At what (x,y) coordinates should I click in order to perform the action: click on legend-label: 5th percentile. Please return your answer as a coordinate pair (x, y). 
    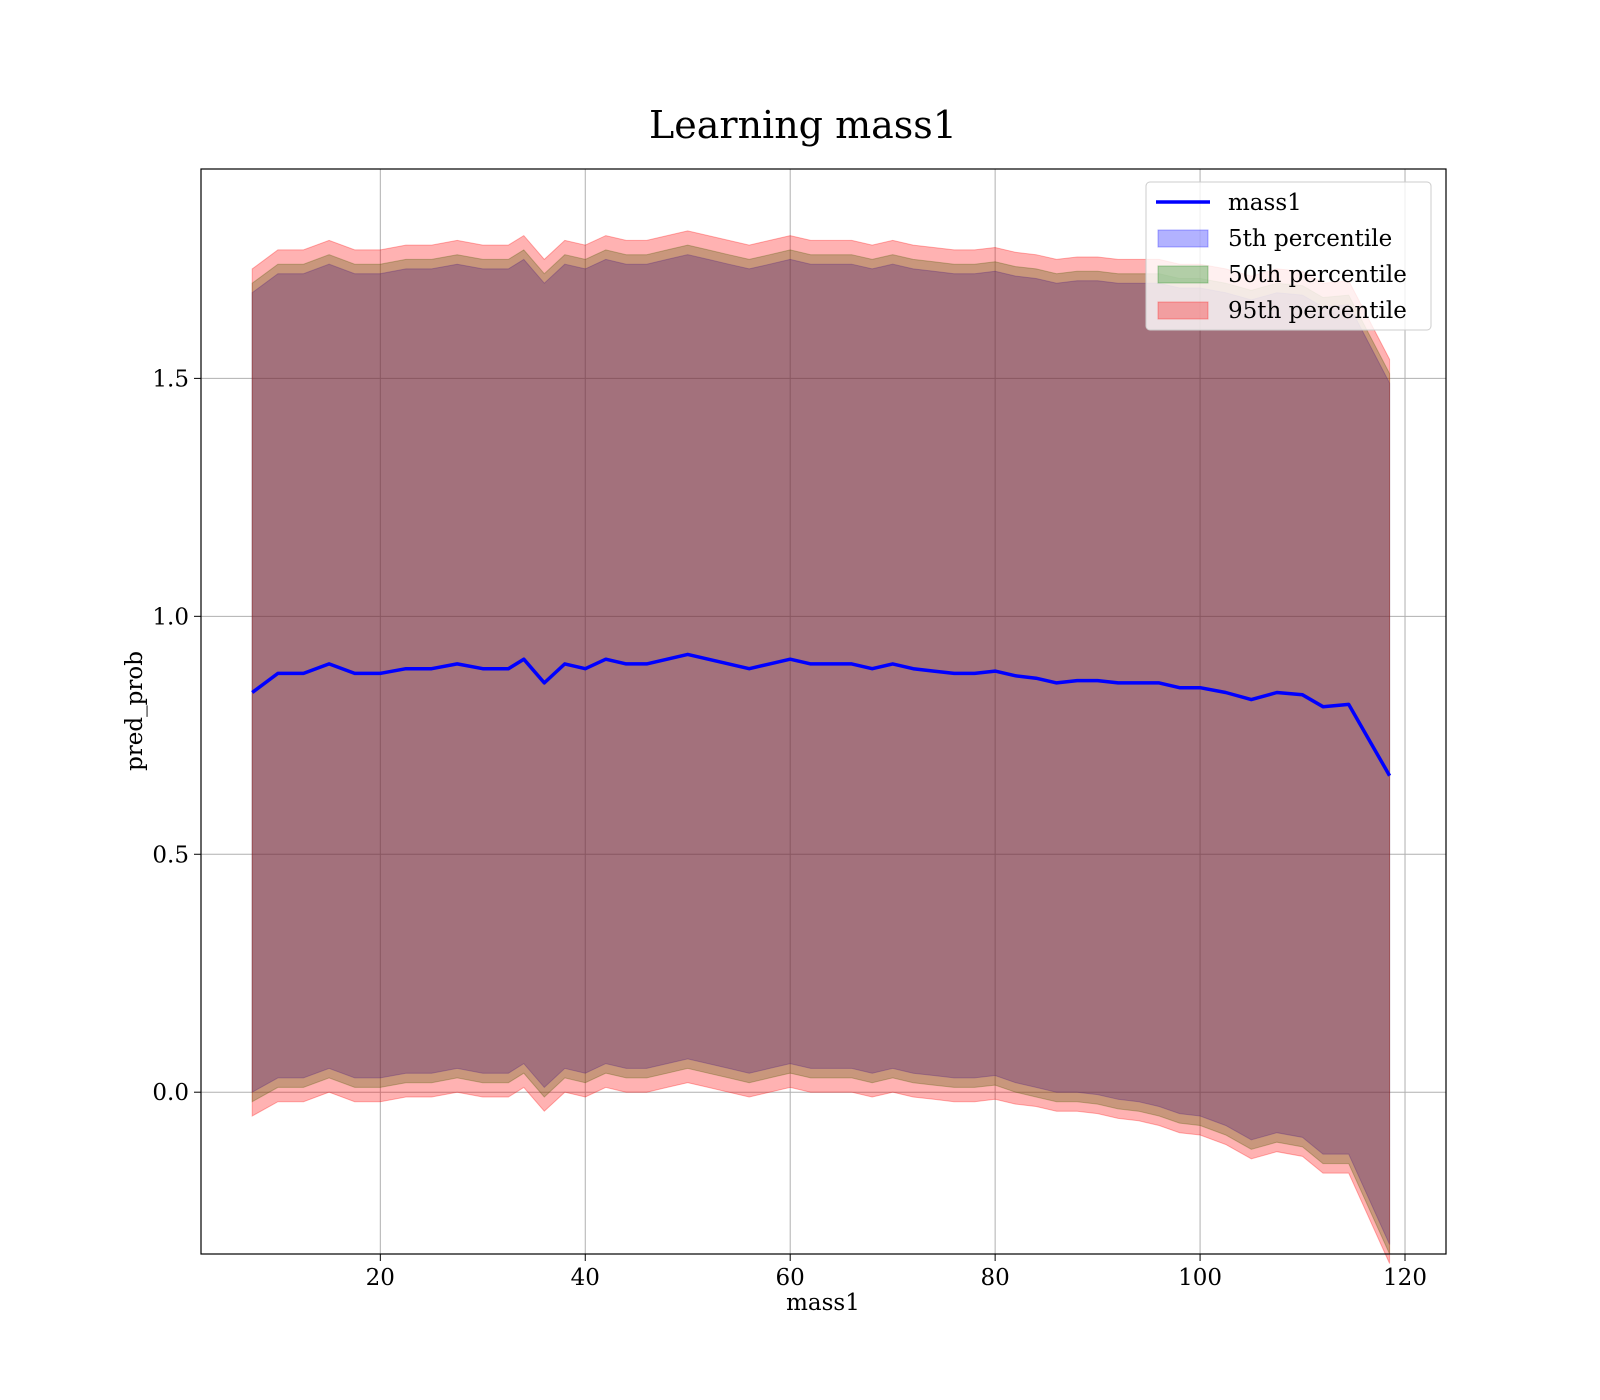
    Looking at the image, I should click on (1310, 239).